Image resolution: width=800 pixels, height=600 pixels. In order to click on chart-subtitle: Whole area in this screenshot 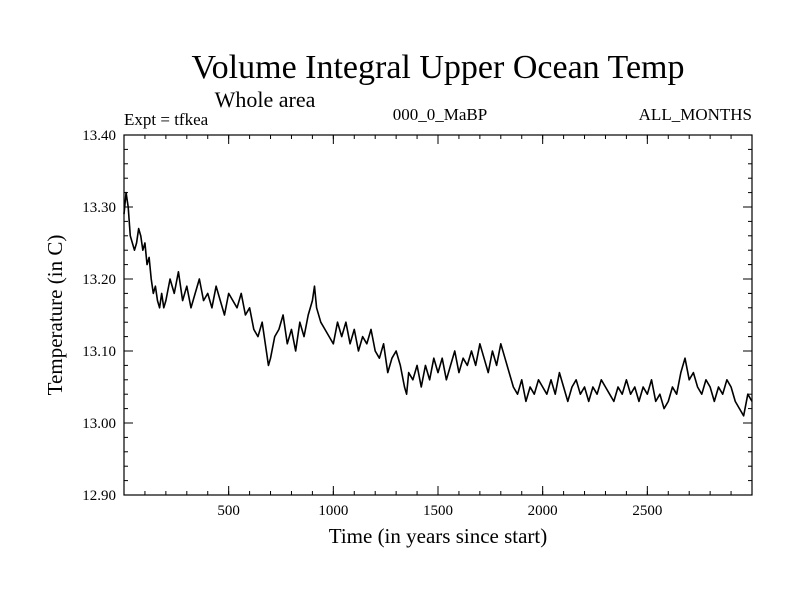, I will do `click(265, 99)`.